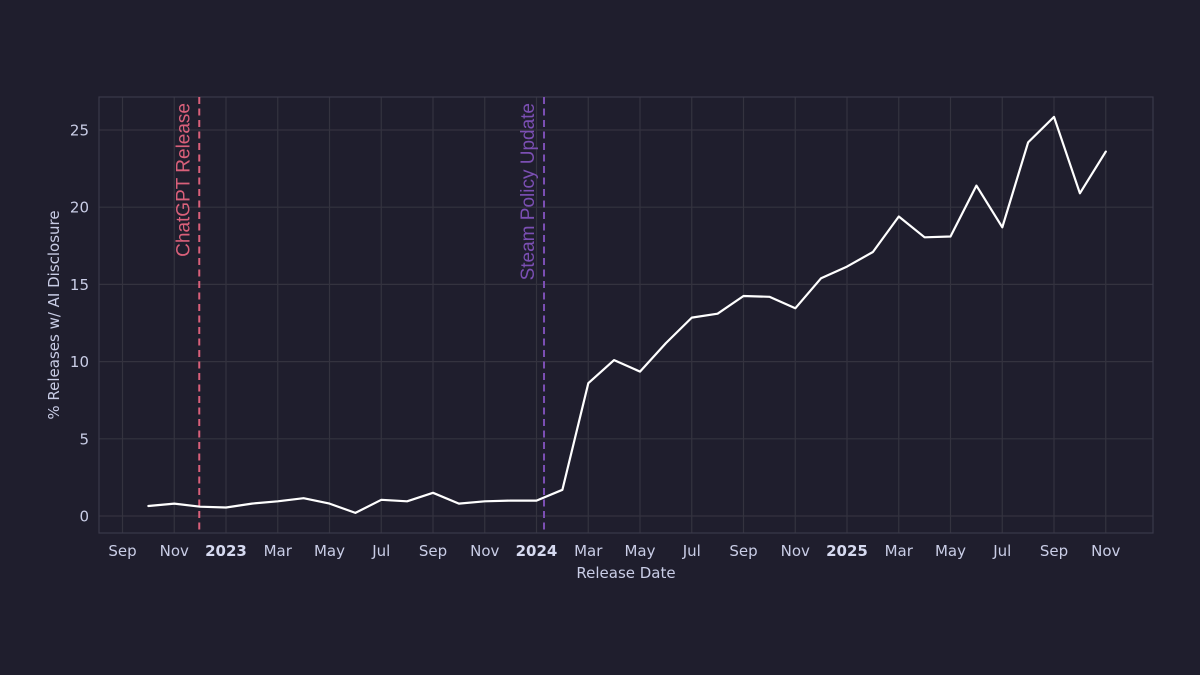  What do you see at coordinates (79, 208) in the screenshot?
I see `y-tick-label: 20` at bounding box center [79, 208].